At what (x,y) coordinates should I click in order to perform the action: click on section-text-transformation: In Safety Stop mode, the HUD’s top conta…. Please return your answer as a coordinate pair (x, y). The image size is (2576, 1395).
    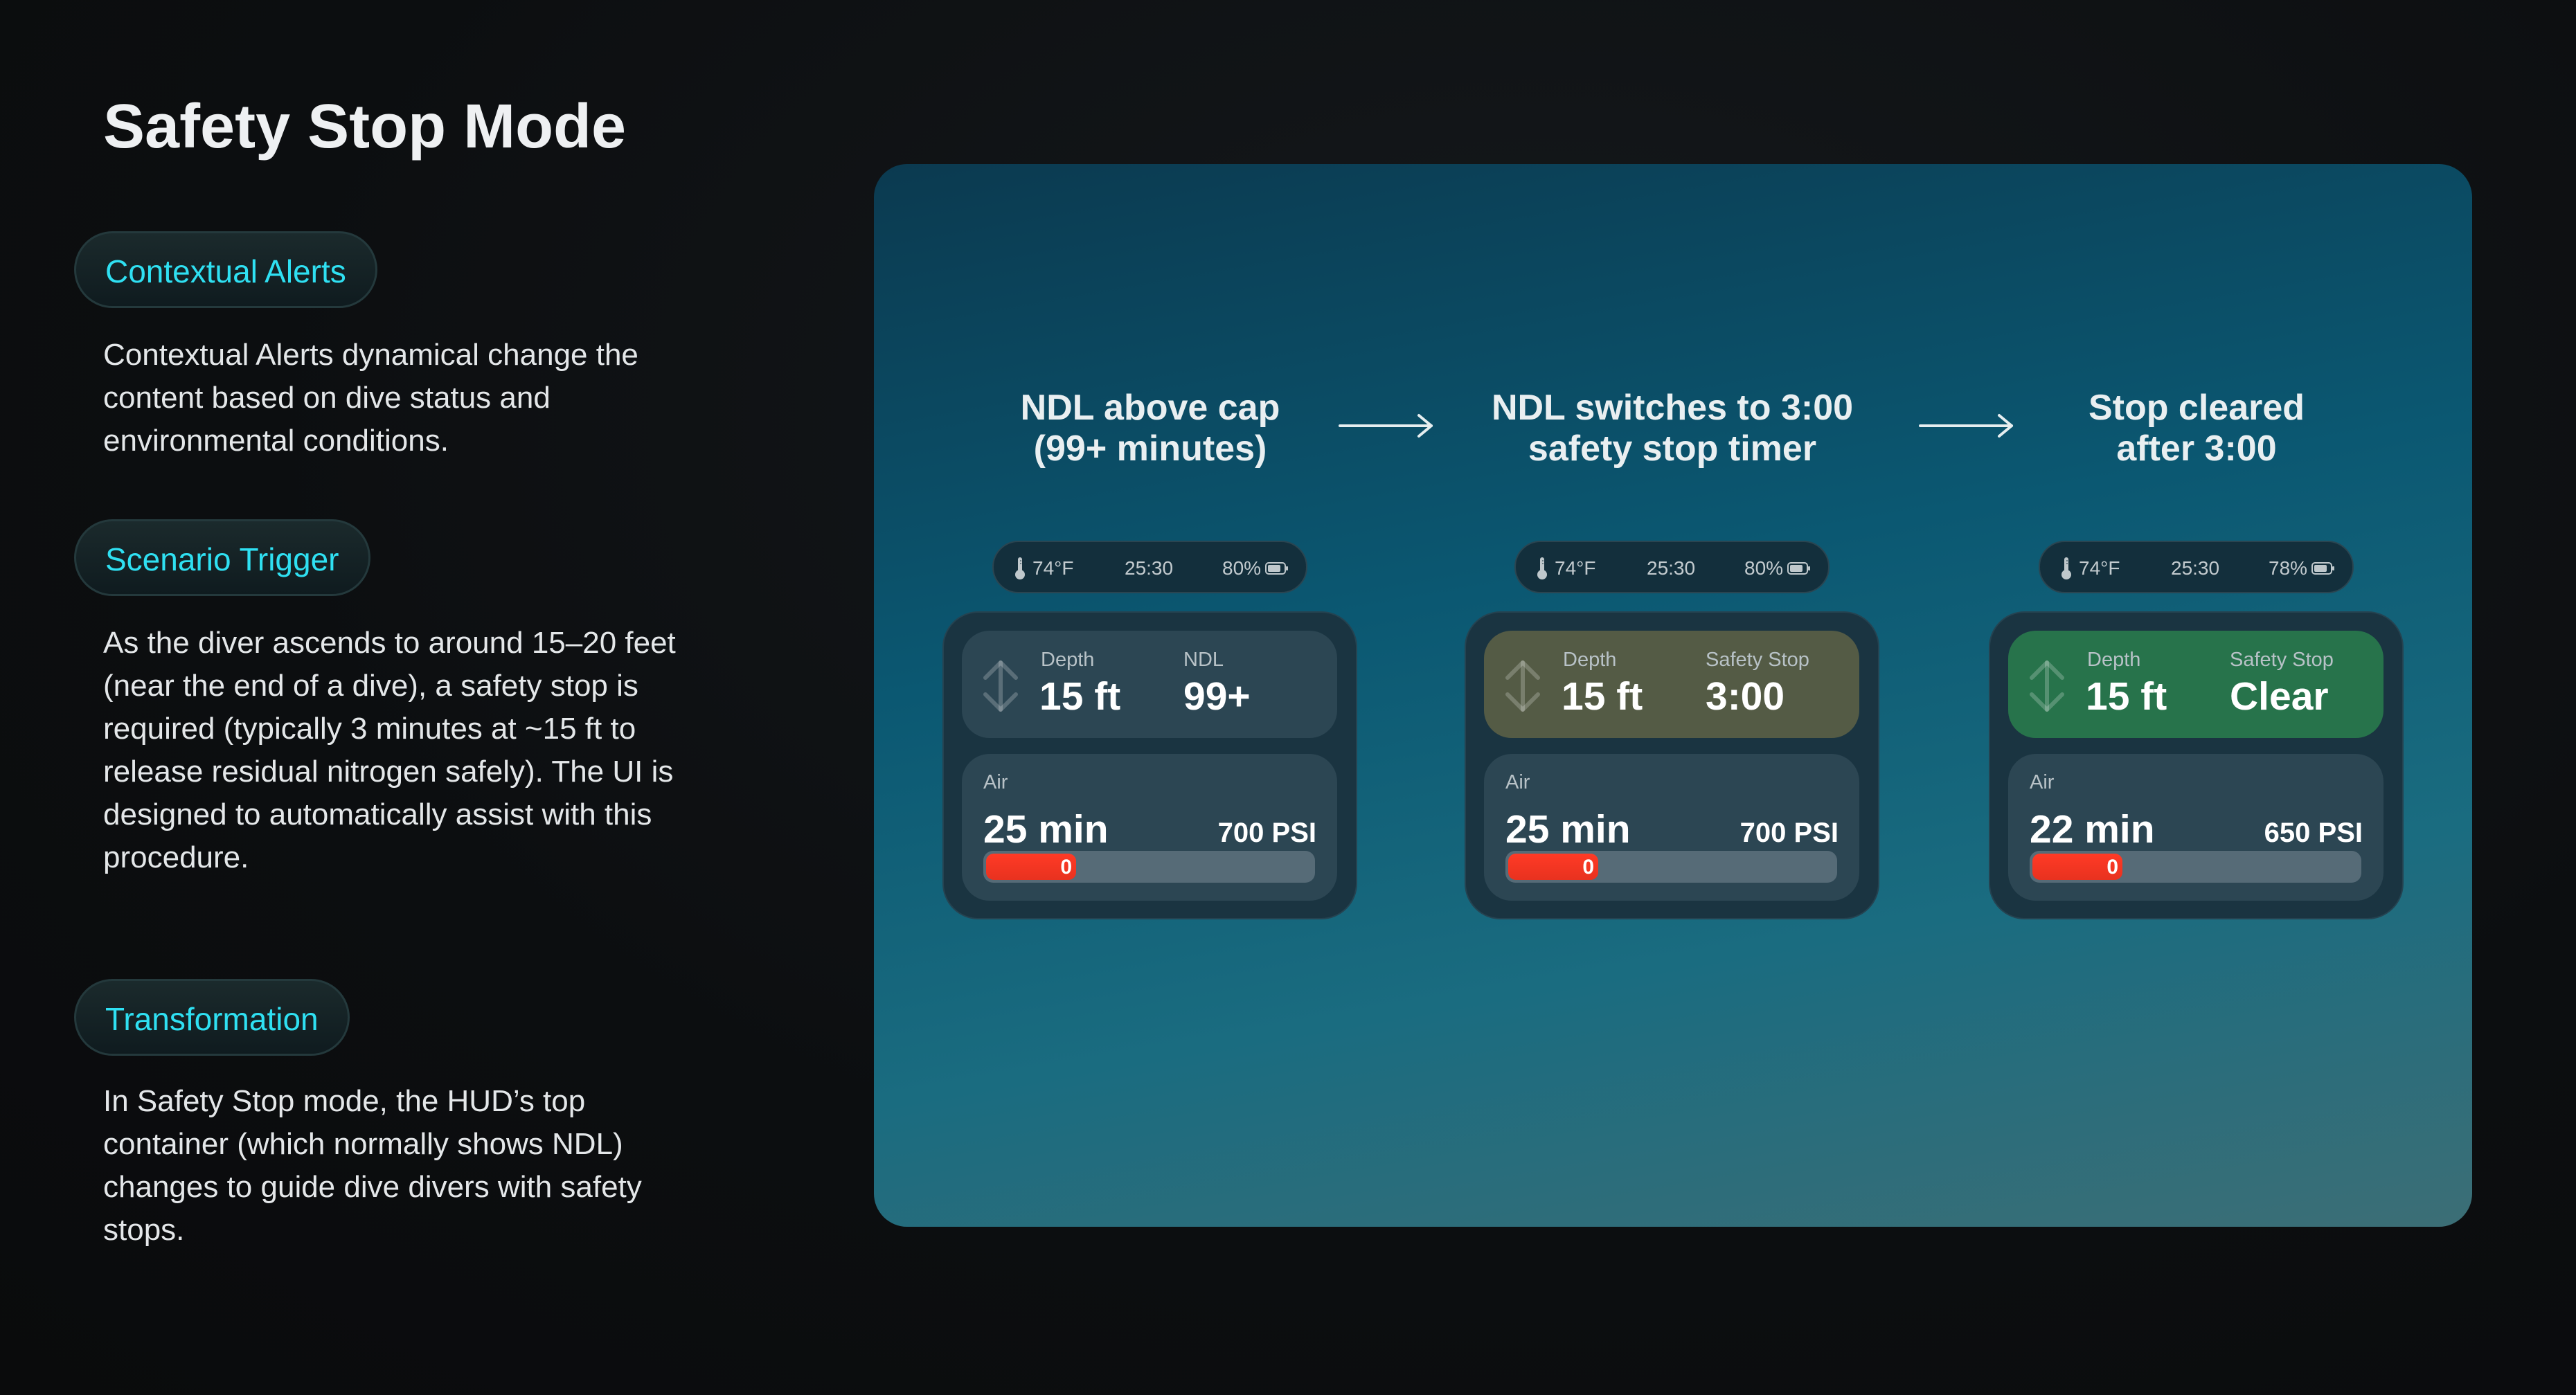
    Looking at the image, I should click on (372, 1165).